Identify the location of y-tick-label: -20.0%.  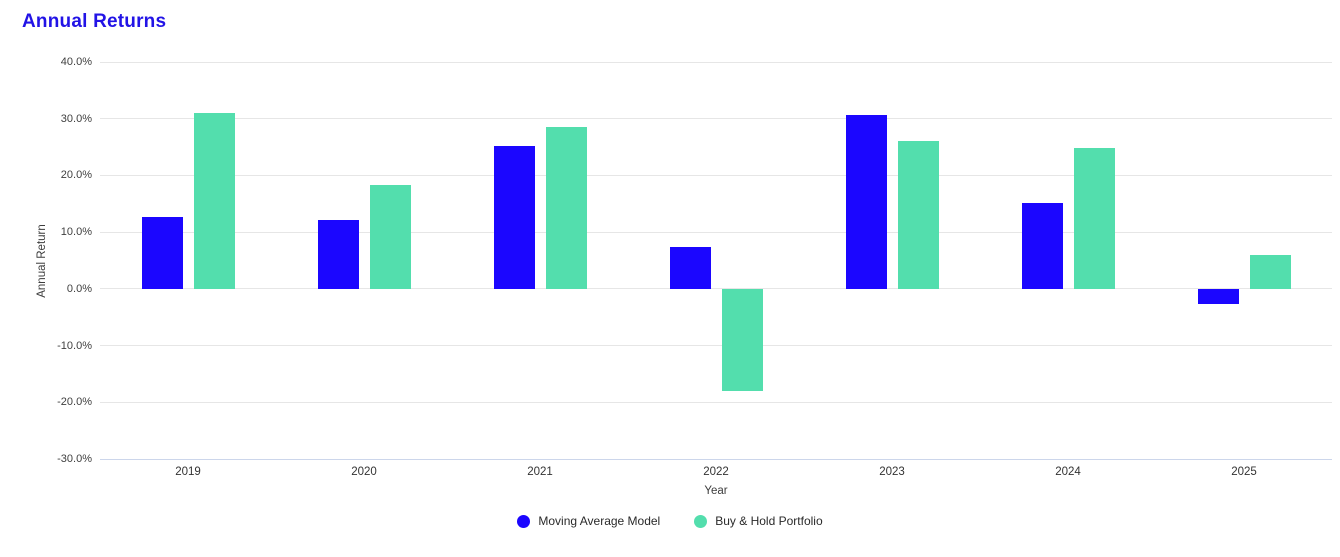
(74, 402).